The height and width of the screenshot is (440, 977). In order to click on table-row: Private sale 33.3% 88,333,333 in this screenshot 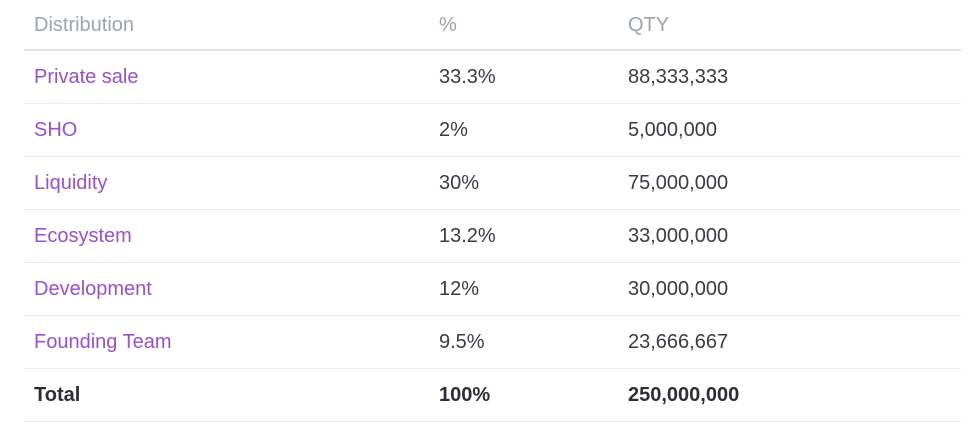, I will do `click(492, 77)`.